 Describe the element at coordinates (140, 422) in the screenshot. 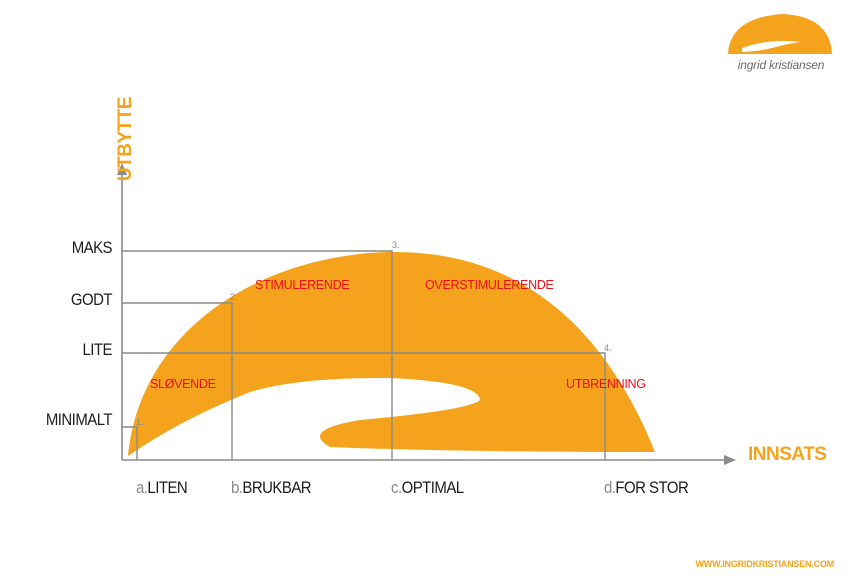

I see `point-1: 1.` at that location.